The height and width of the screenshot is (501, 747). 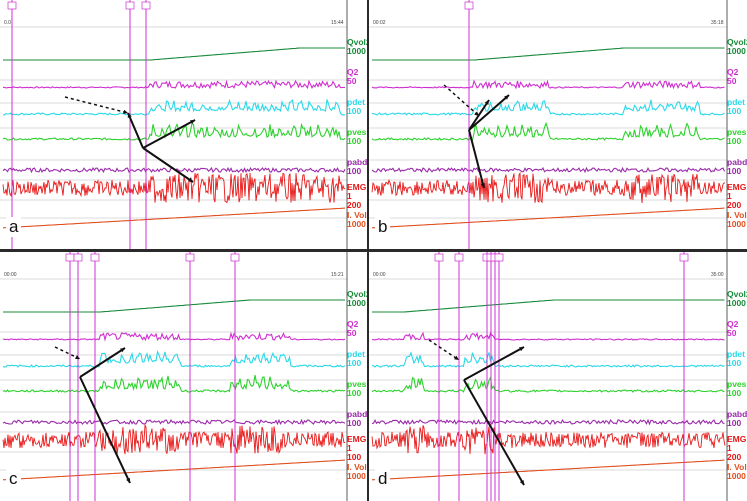 I want to click on channel-name: Q2, so click(x=733, y=324).